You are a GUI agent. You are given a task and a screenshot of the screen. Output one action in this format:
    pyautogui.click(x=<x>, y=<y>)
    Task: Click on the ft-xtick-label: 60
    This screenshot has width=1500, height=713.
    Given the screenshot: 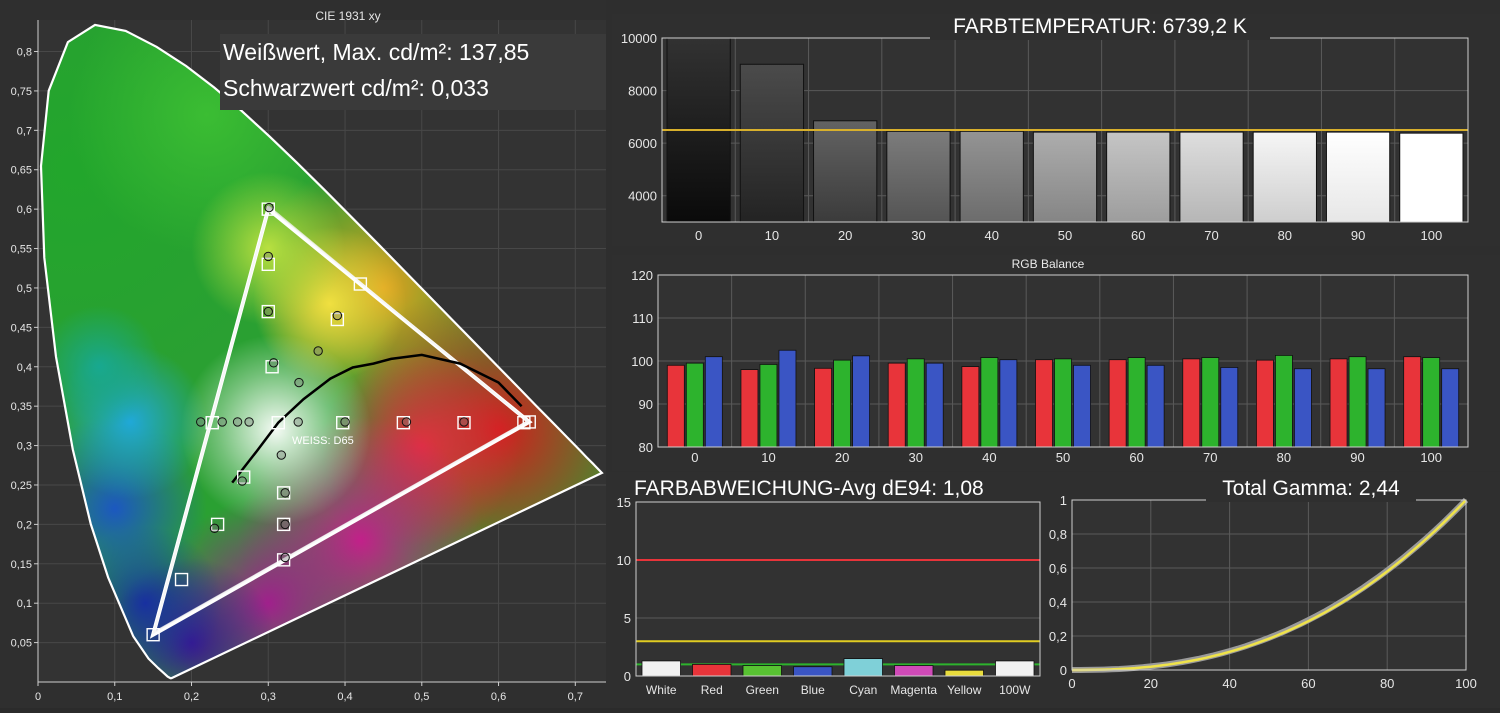 What is the action you would take?
    pyautogui.click(x=1138, y=235)
    